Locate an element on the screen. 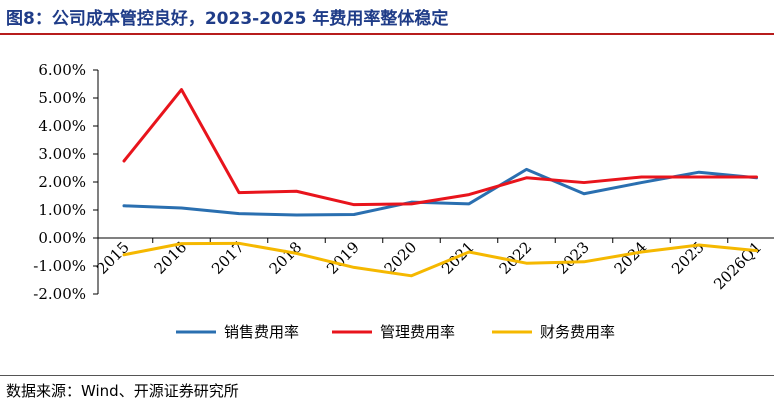 This screenshot has height=405, width=774. y-tick-label: -2.00% is located at coordinates (59, 294).